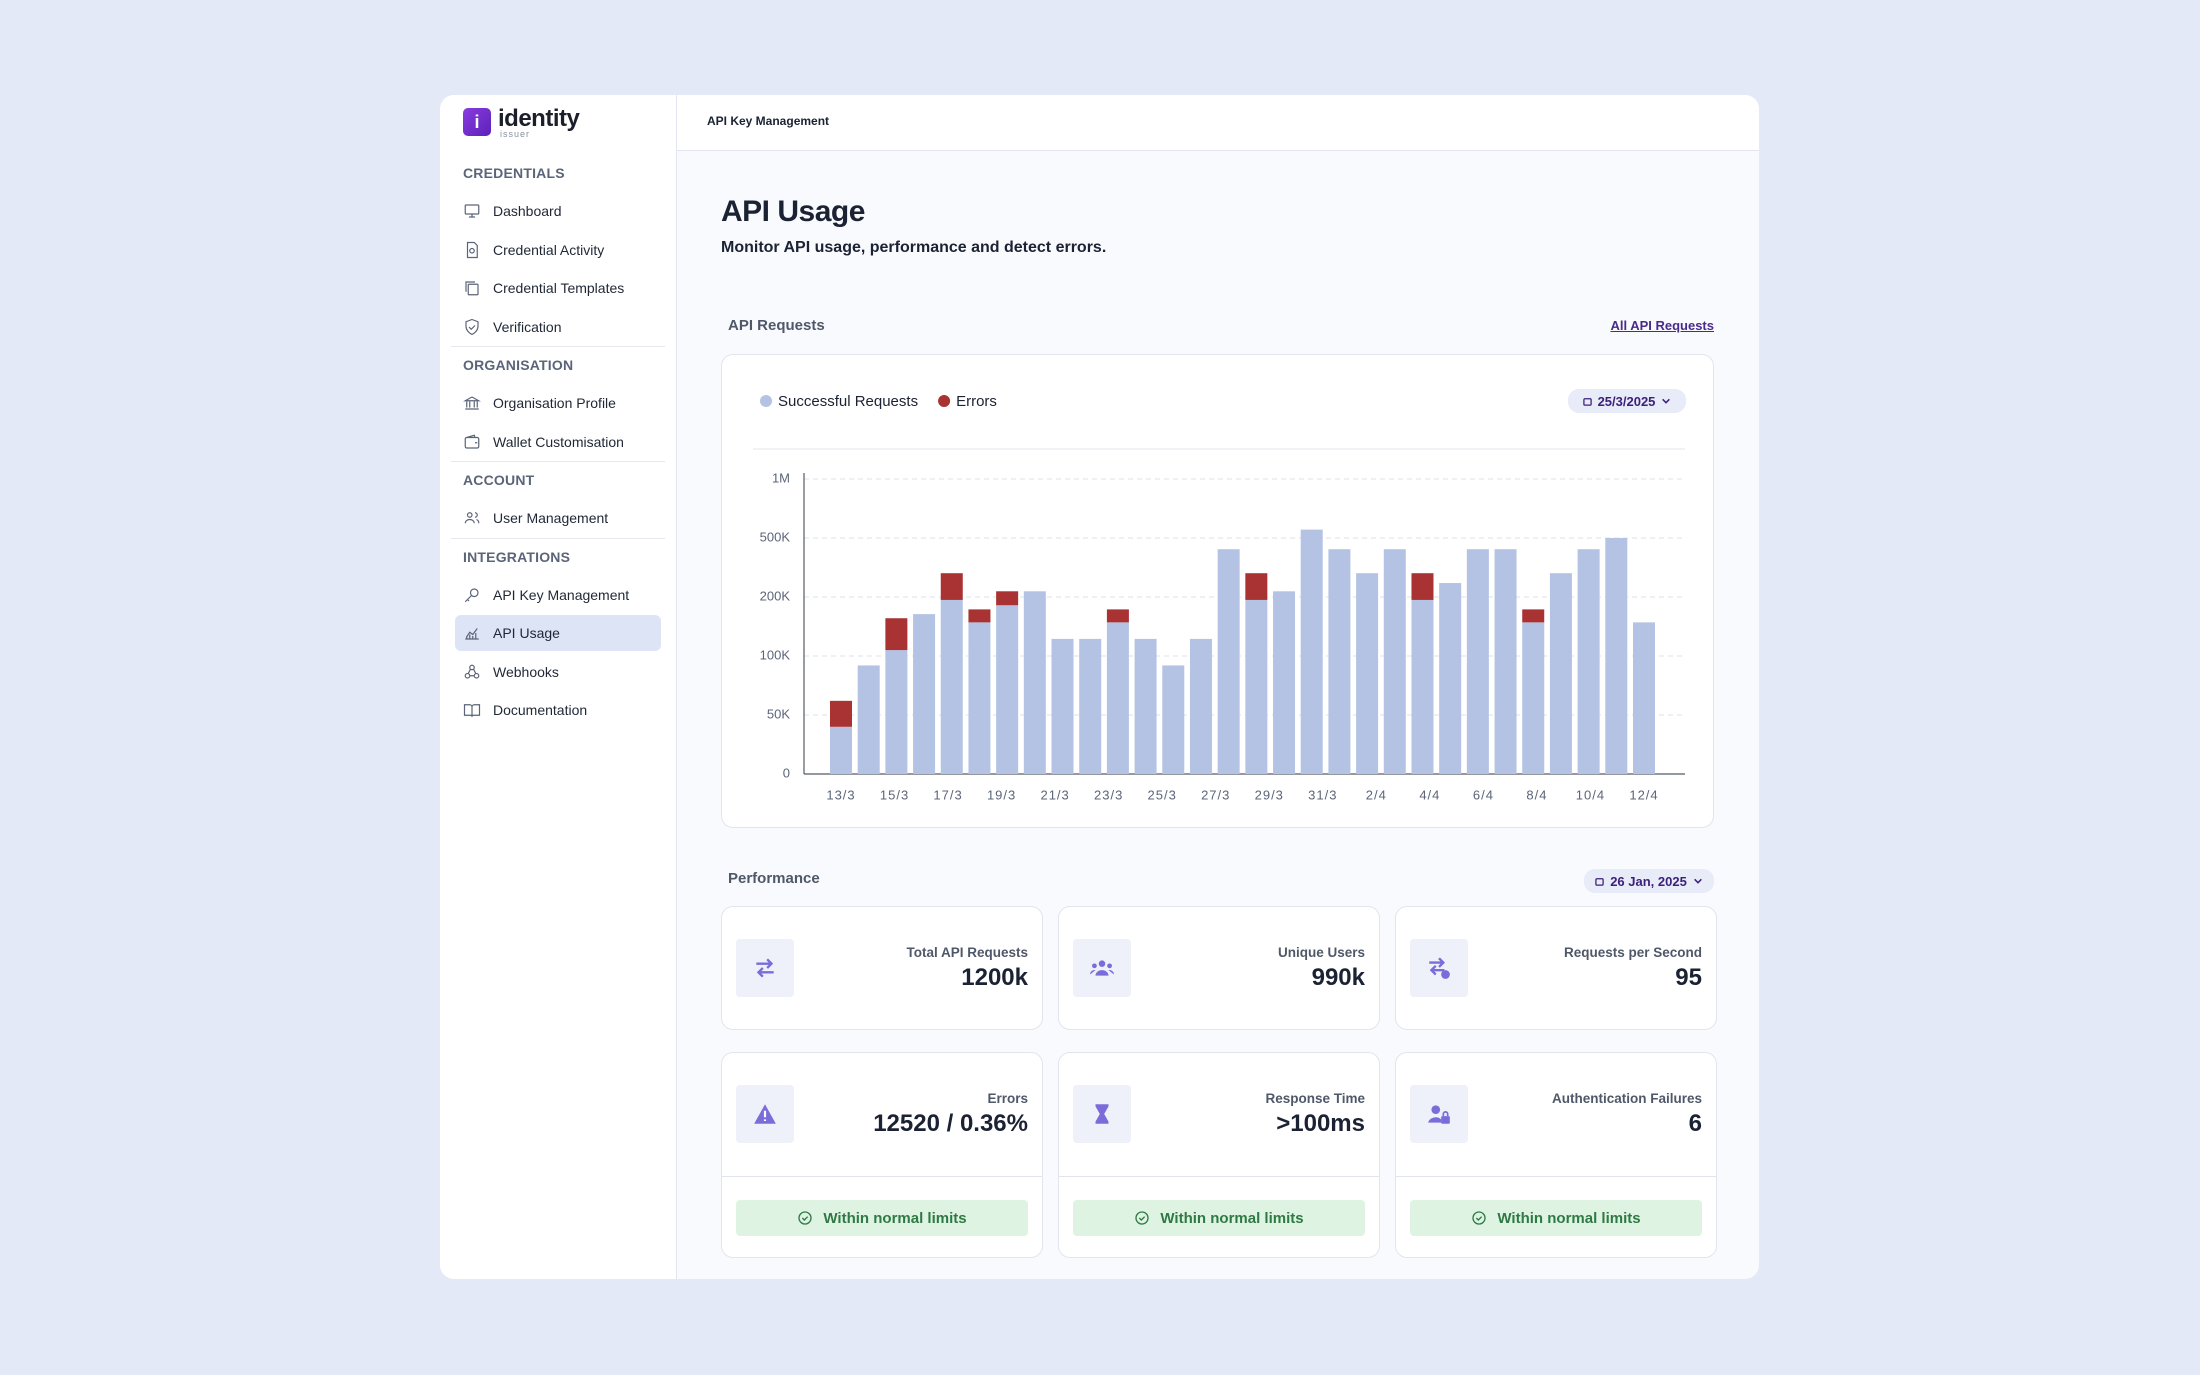 The width and height of the screenshot is (2200, 1375). What do you see at coordinates (1269, 794) in the screenshot?
I see `x-tick-label: 29/3` at bounding box center [1269, 794].